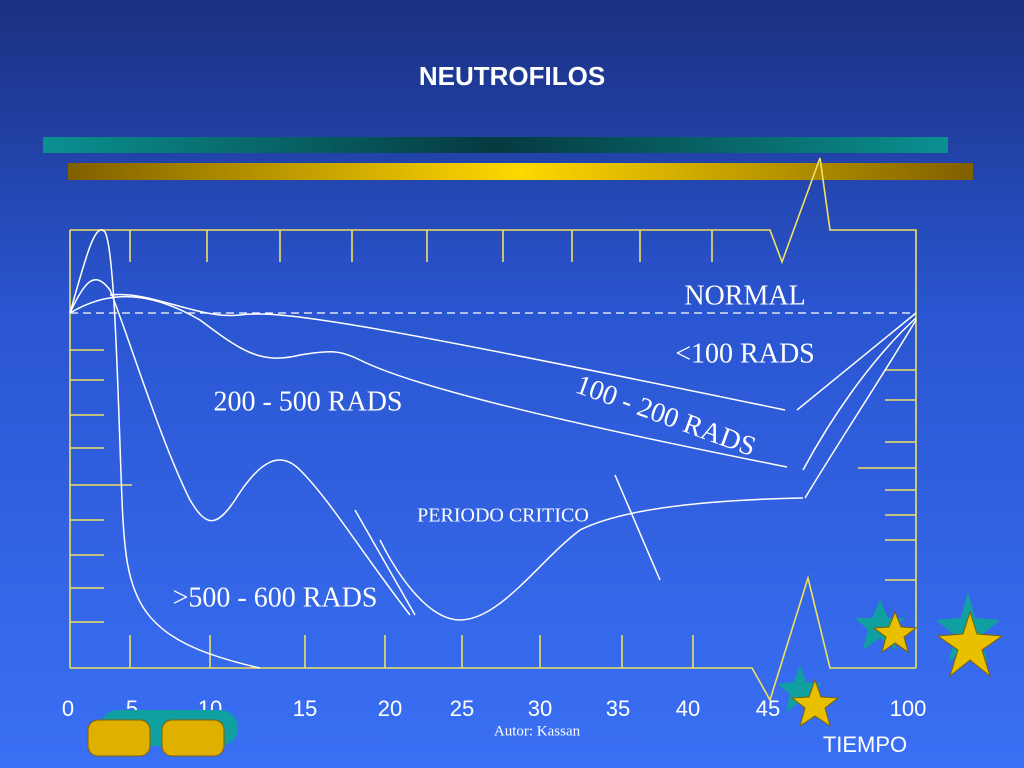  I want to click on x-tick-label: 15, so click(305, 708).